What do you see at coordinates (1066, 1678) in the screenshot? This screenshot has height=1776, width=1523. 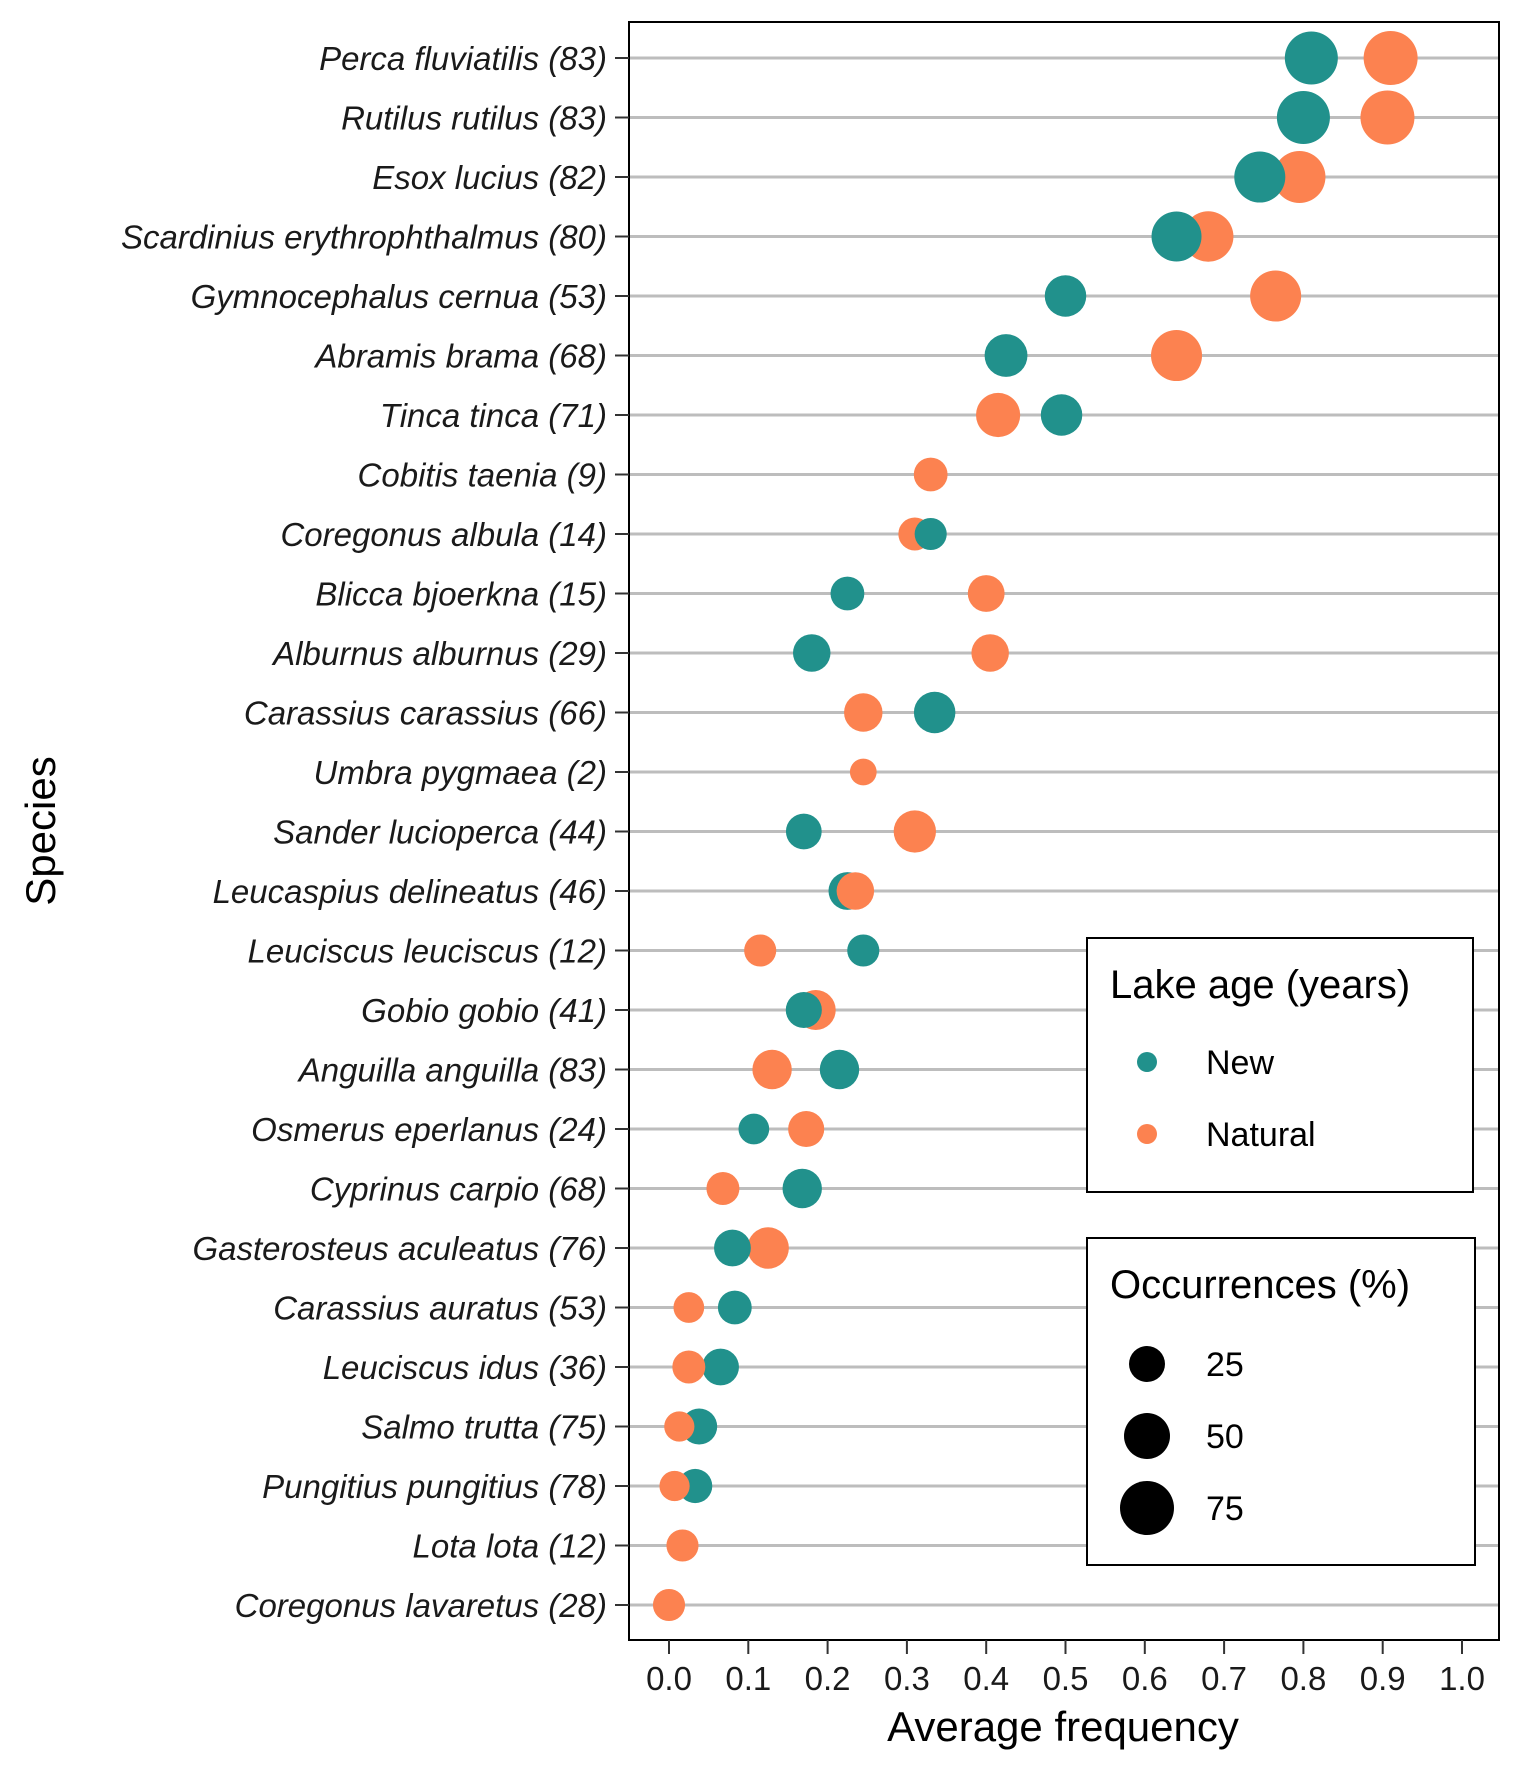 I see `x-tick-label: 0.5` at bounding box center [1066, 1678].